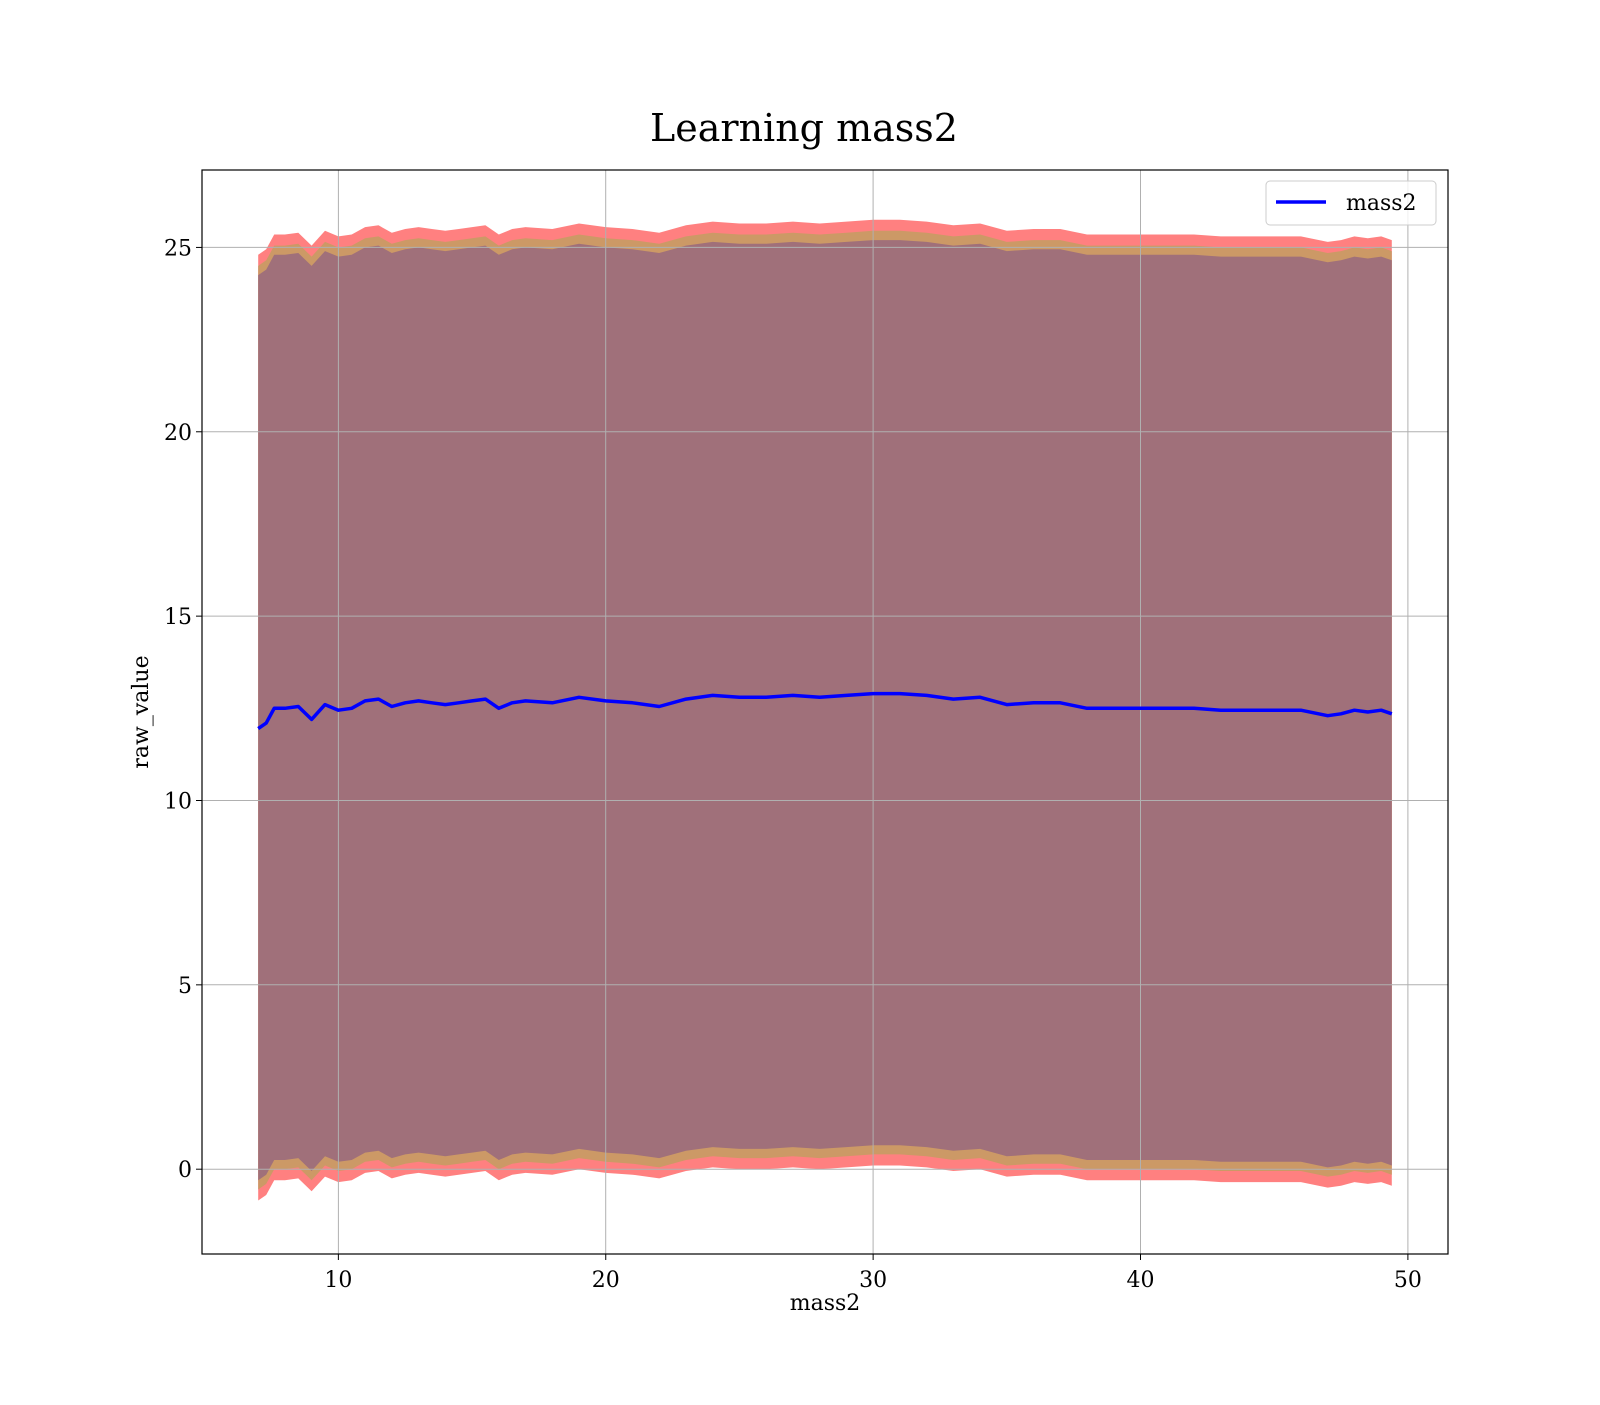 The image size is (1600, 1405). Describe the element at coordinates (141, 711) in the screenshot. I see `y-axis-label: raw_value` at that location.